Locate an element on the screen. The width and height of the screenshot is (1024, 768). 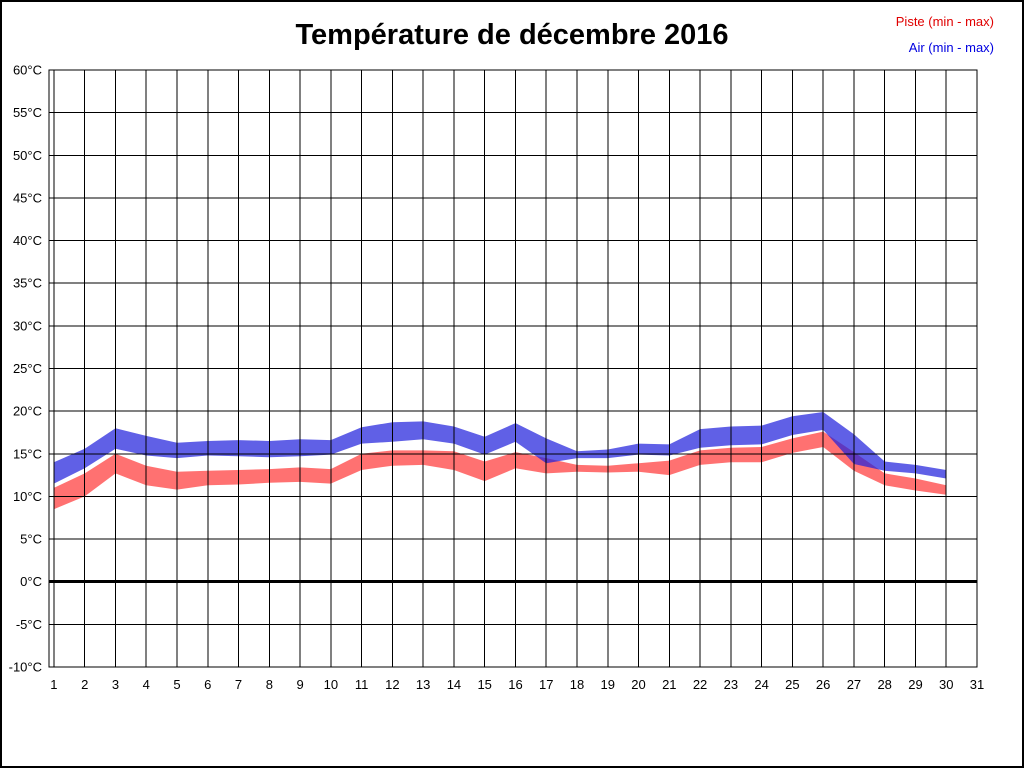
y-tick-label: 5°C is located at coordinates (31, 539).